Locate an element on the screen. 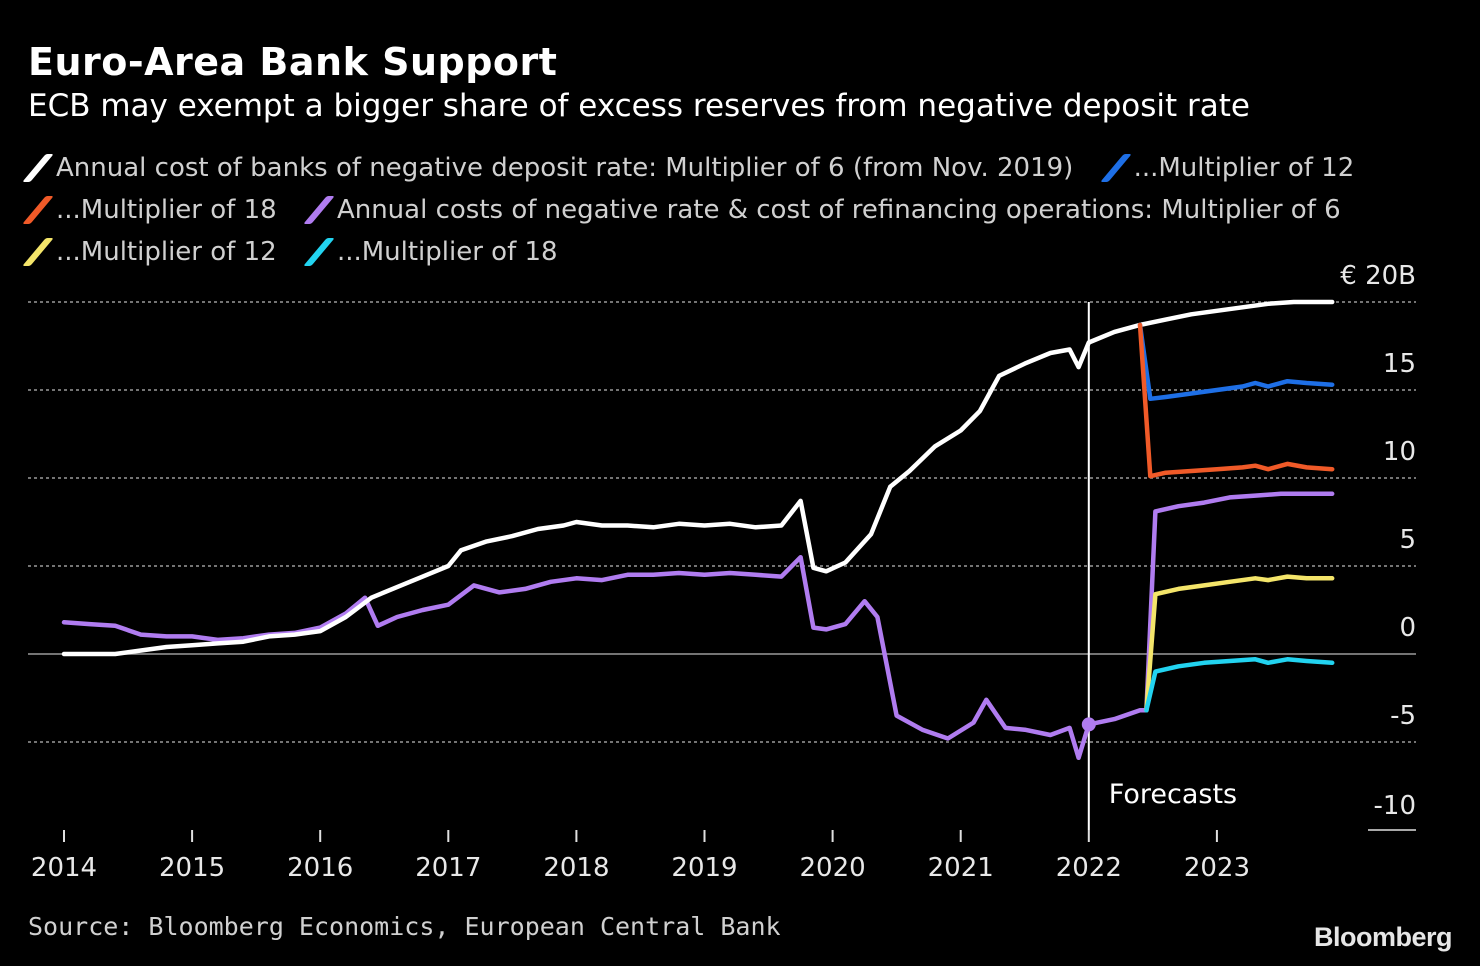  forecast-start-marker is located at coordinates (1088, 724).